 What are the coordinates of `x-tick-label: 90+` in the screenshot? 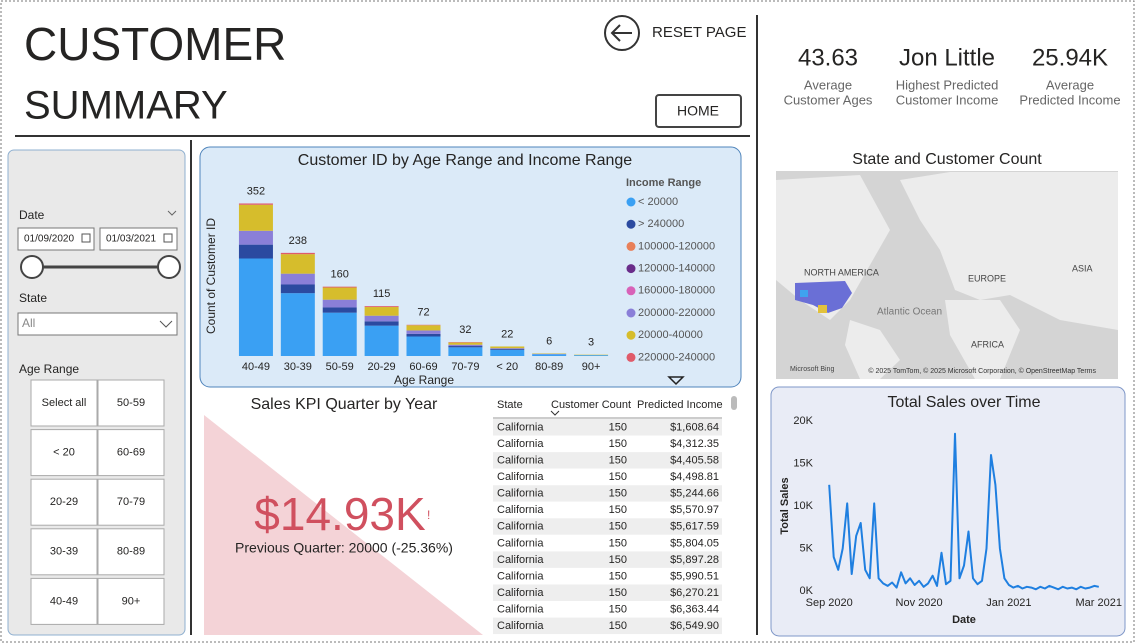 It's located at (591, 367).